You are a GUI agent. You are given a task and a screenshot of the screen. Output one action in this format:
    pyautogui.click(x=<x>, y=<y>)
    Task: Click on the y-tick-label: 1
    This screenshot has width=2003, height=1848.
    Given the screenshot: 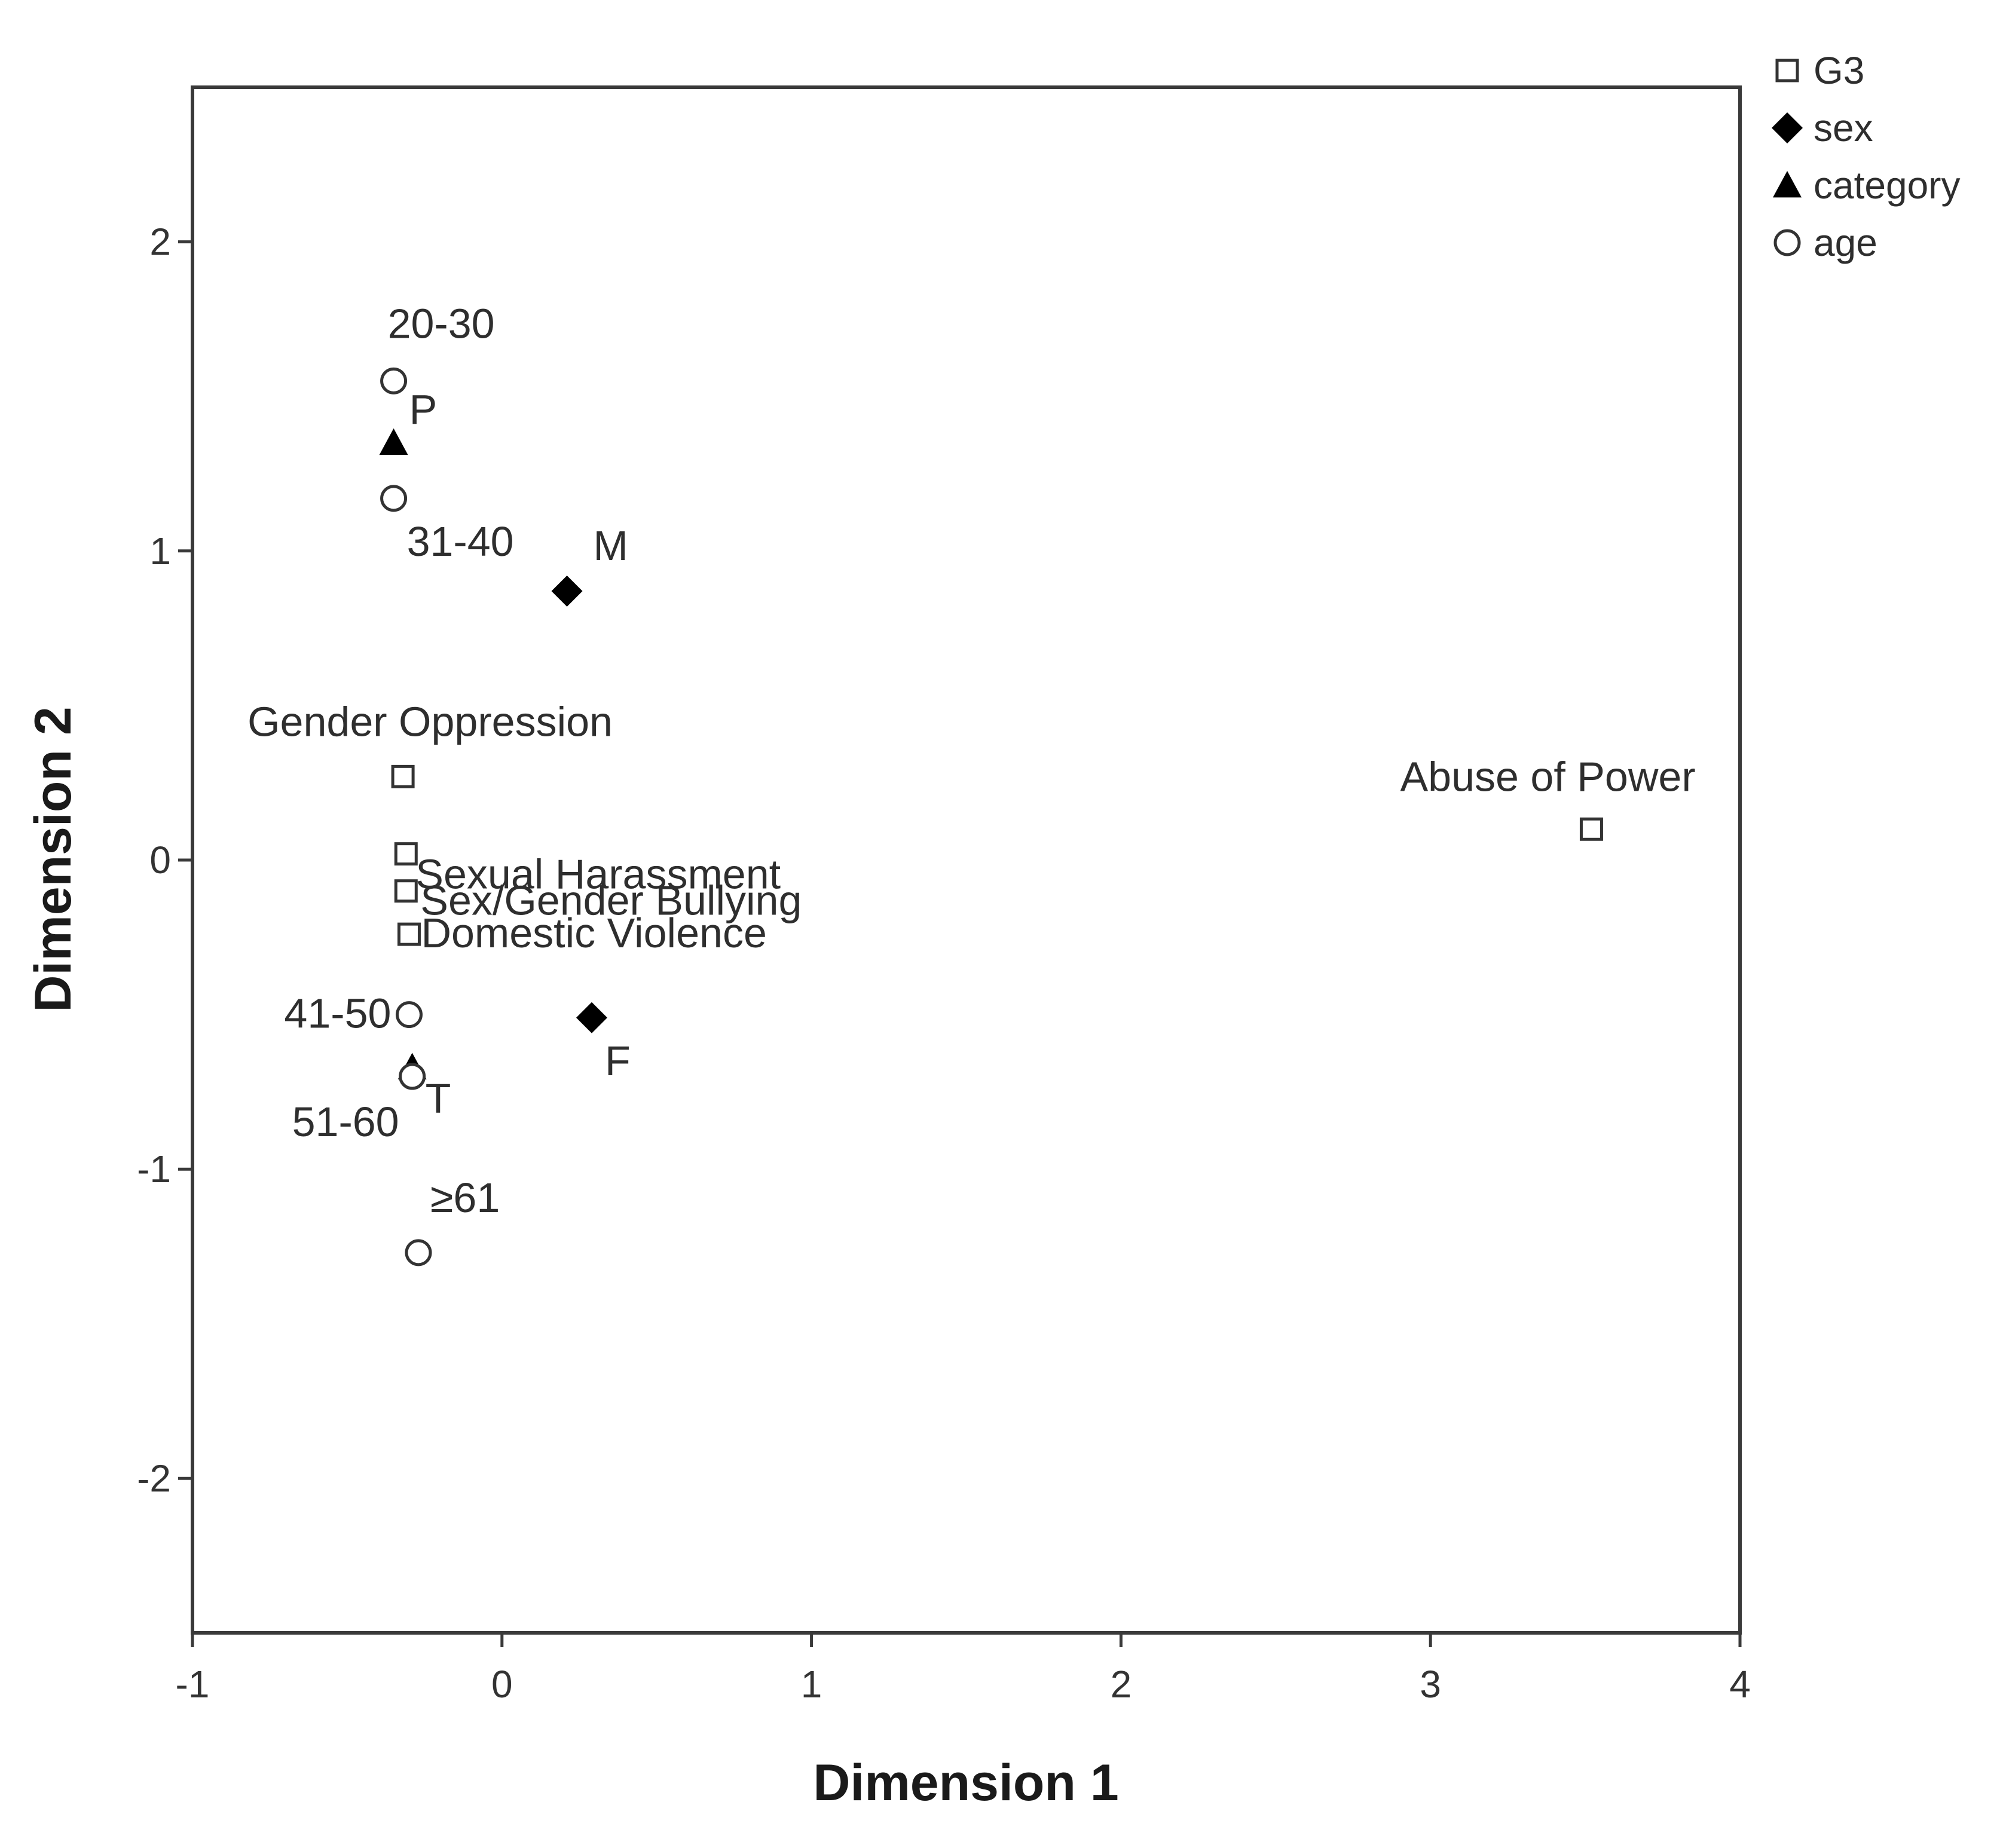 What is the action you would take?
    pyautogui.click(x=160, y=551)
    